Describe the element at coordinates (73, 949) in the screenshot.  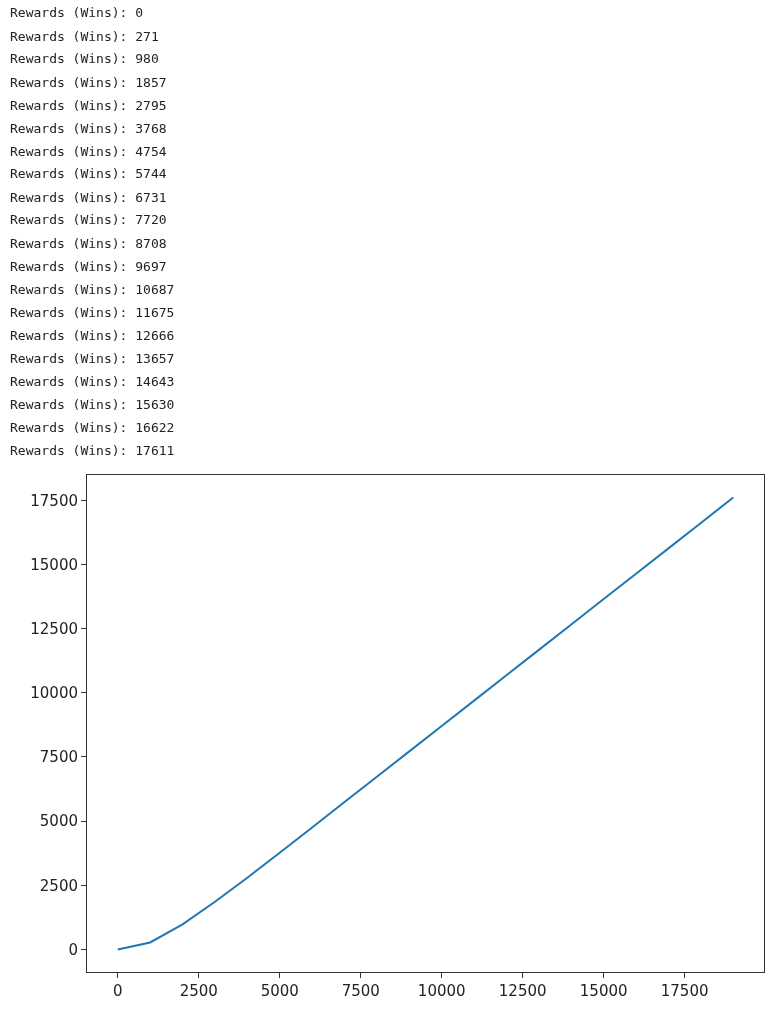
I see `y-tick-label: 0` at that location.